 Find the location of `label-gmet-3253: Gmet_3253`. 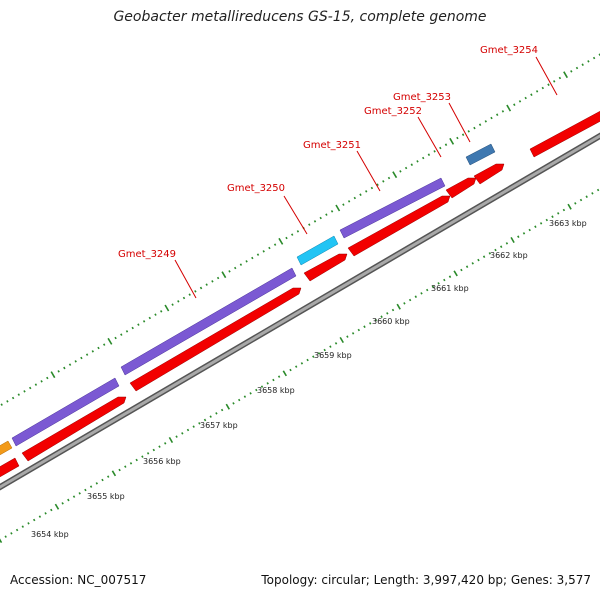

label-gmet-3253: Gmet_3253 is located at coordinates (422, 97).